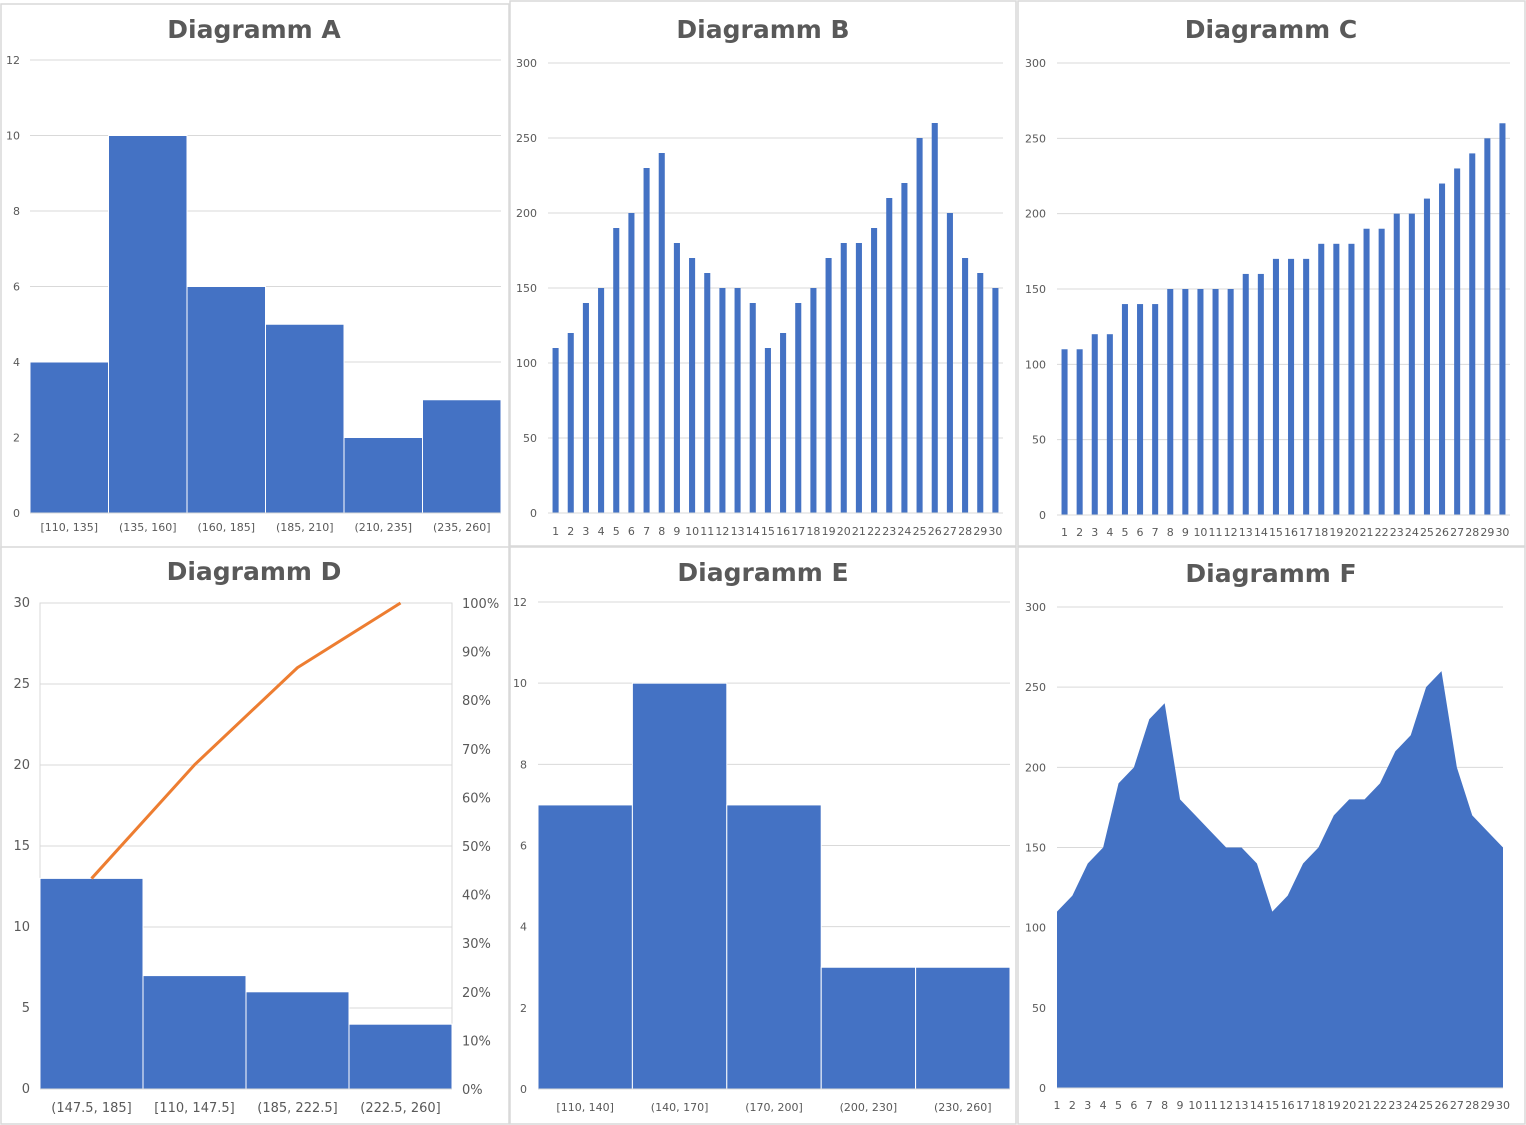 This screenshot has height=1125, width=1526. What do you see at coordinates (462, 527) in the screenshot?
I see `x-tick-label: (235, 260]` at bounding box center [462, 527].